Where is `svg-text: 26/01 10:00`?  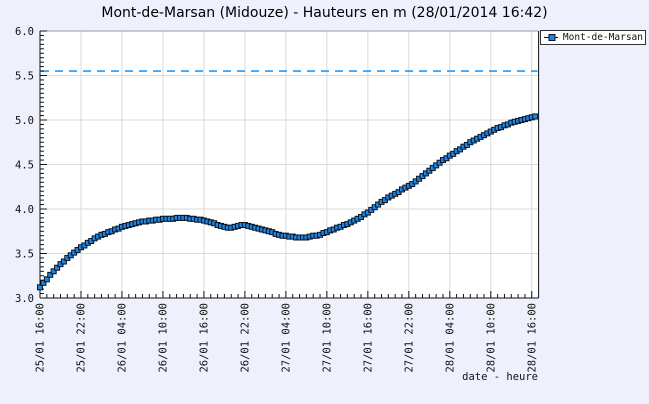 svg-text: 26/01 10:00 is located at coordinates (163, 338).